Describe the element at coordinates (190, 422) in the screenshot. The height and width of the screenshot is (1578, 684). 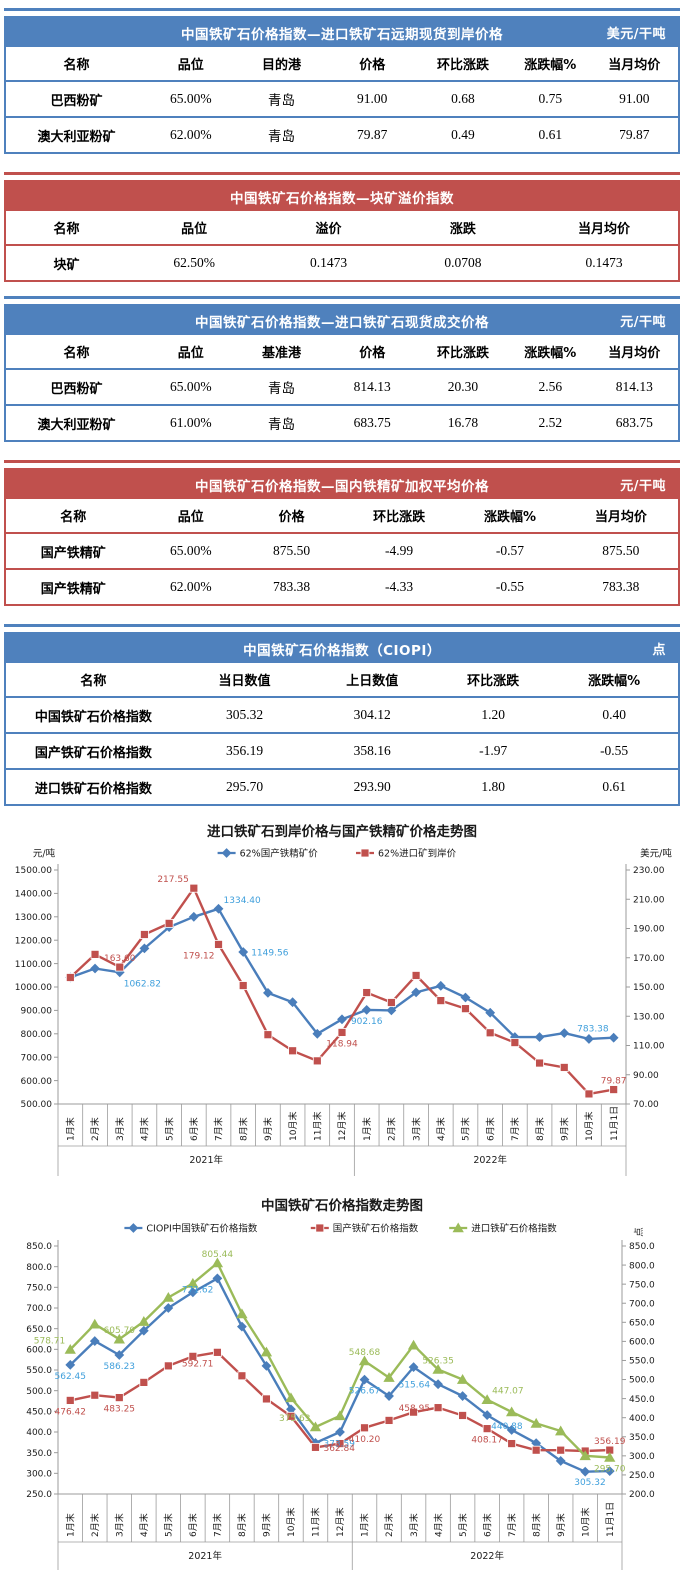
I see `cell: 61.00%` at that location.